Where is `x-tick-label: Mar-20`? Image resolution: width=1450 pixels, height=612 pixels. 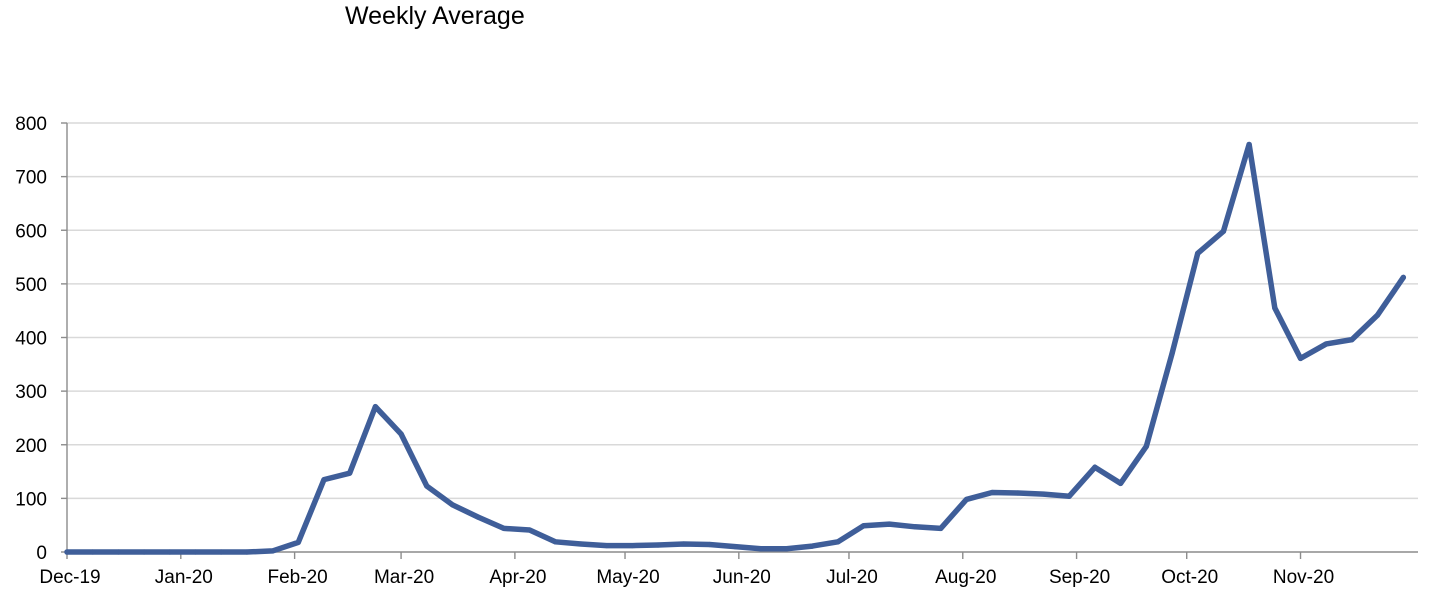 x-tick-label: Mar-20 is located at coordinates (404, 577).